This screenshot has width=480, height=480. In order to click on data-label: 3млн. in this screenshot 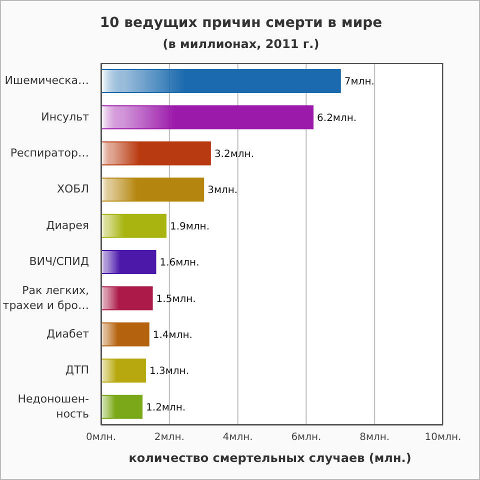, I will do `click(223, 190)`.